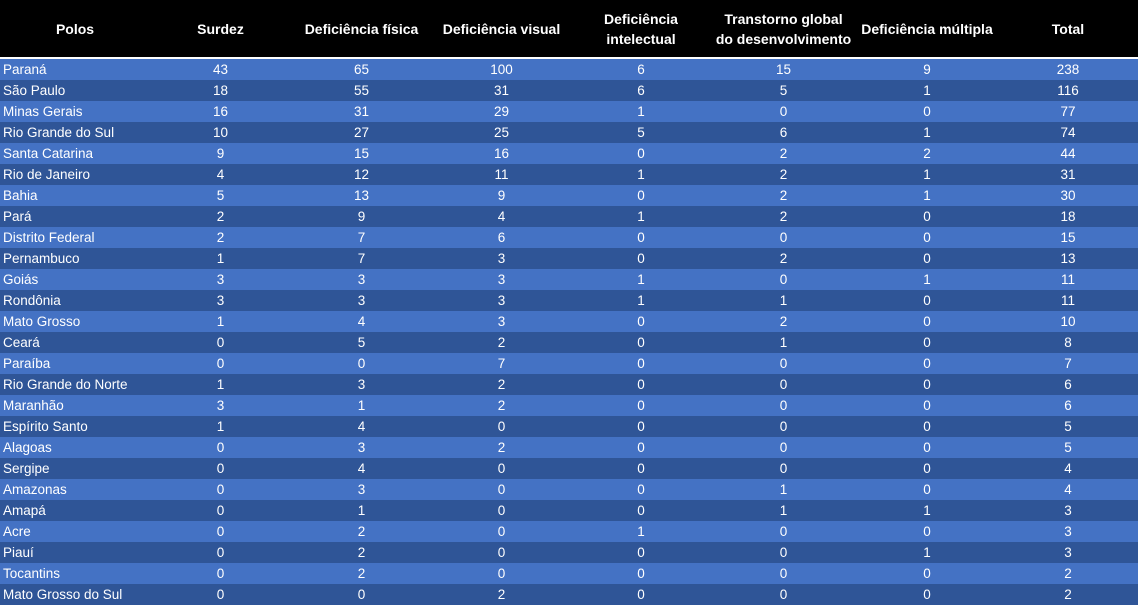 This screenshot has height=607, width=1138. Describe the element at coordinates (361, 28) in the screenshot. I see `header-text: Deficiência física` at that location.